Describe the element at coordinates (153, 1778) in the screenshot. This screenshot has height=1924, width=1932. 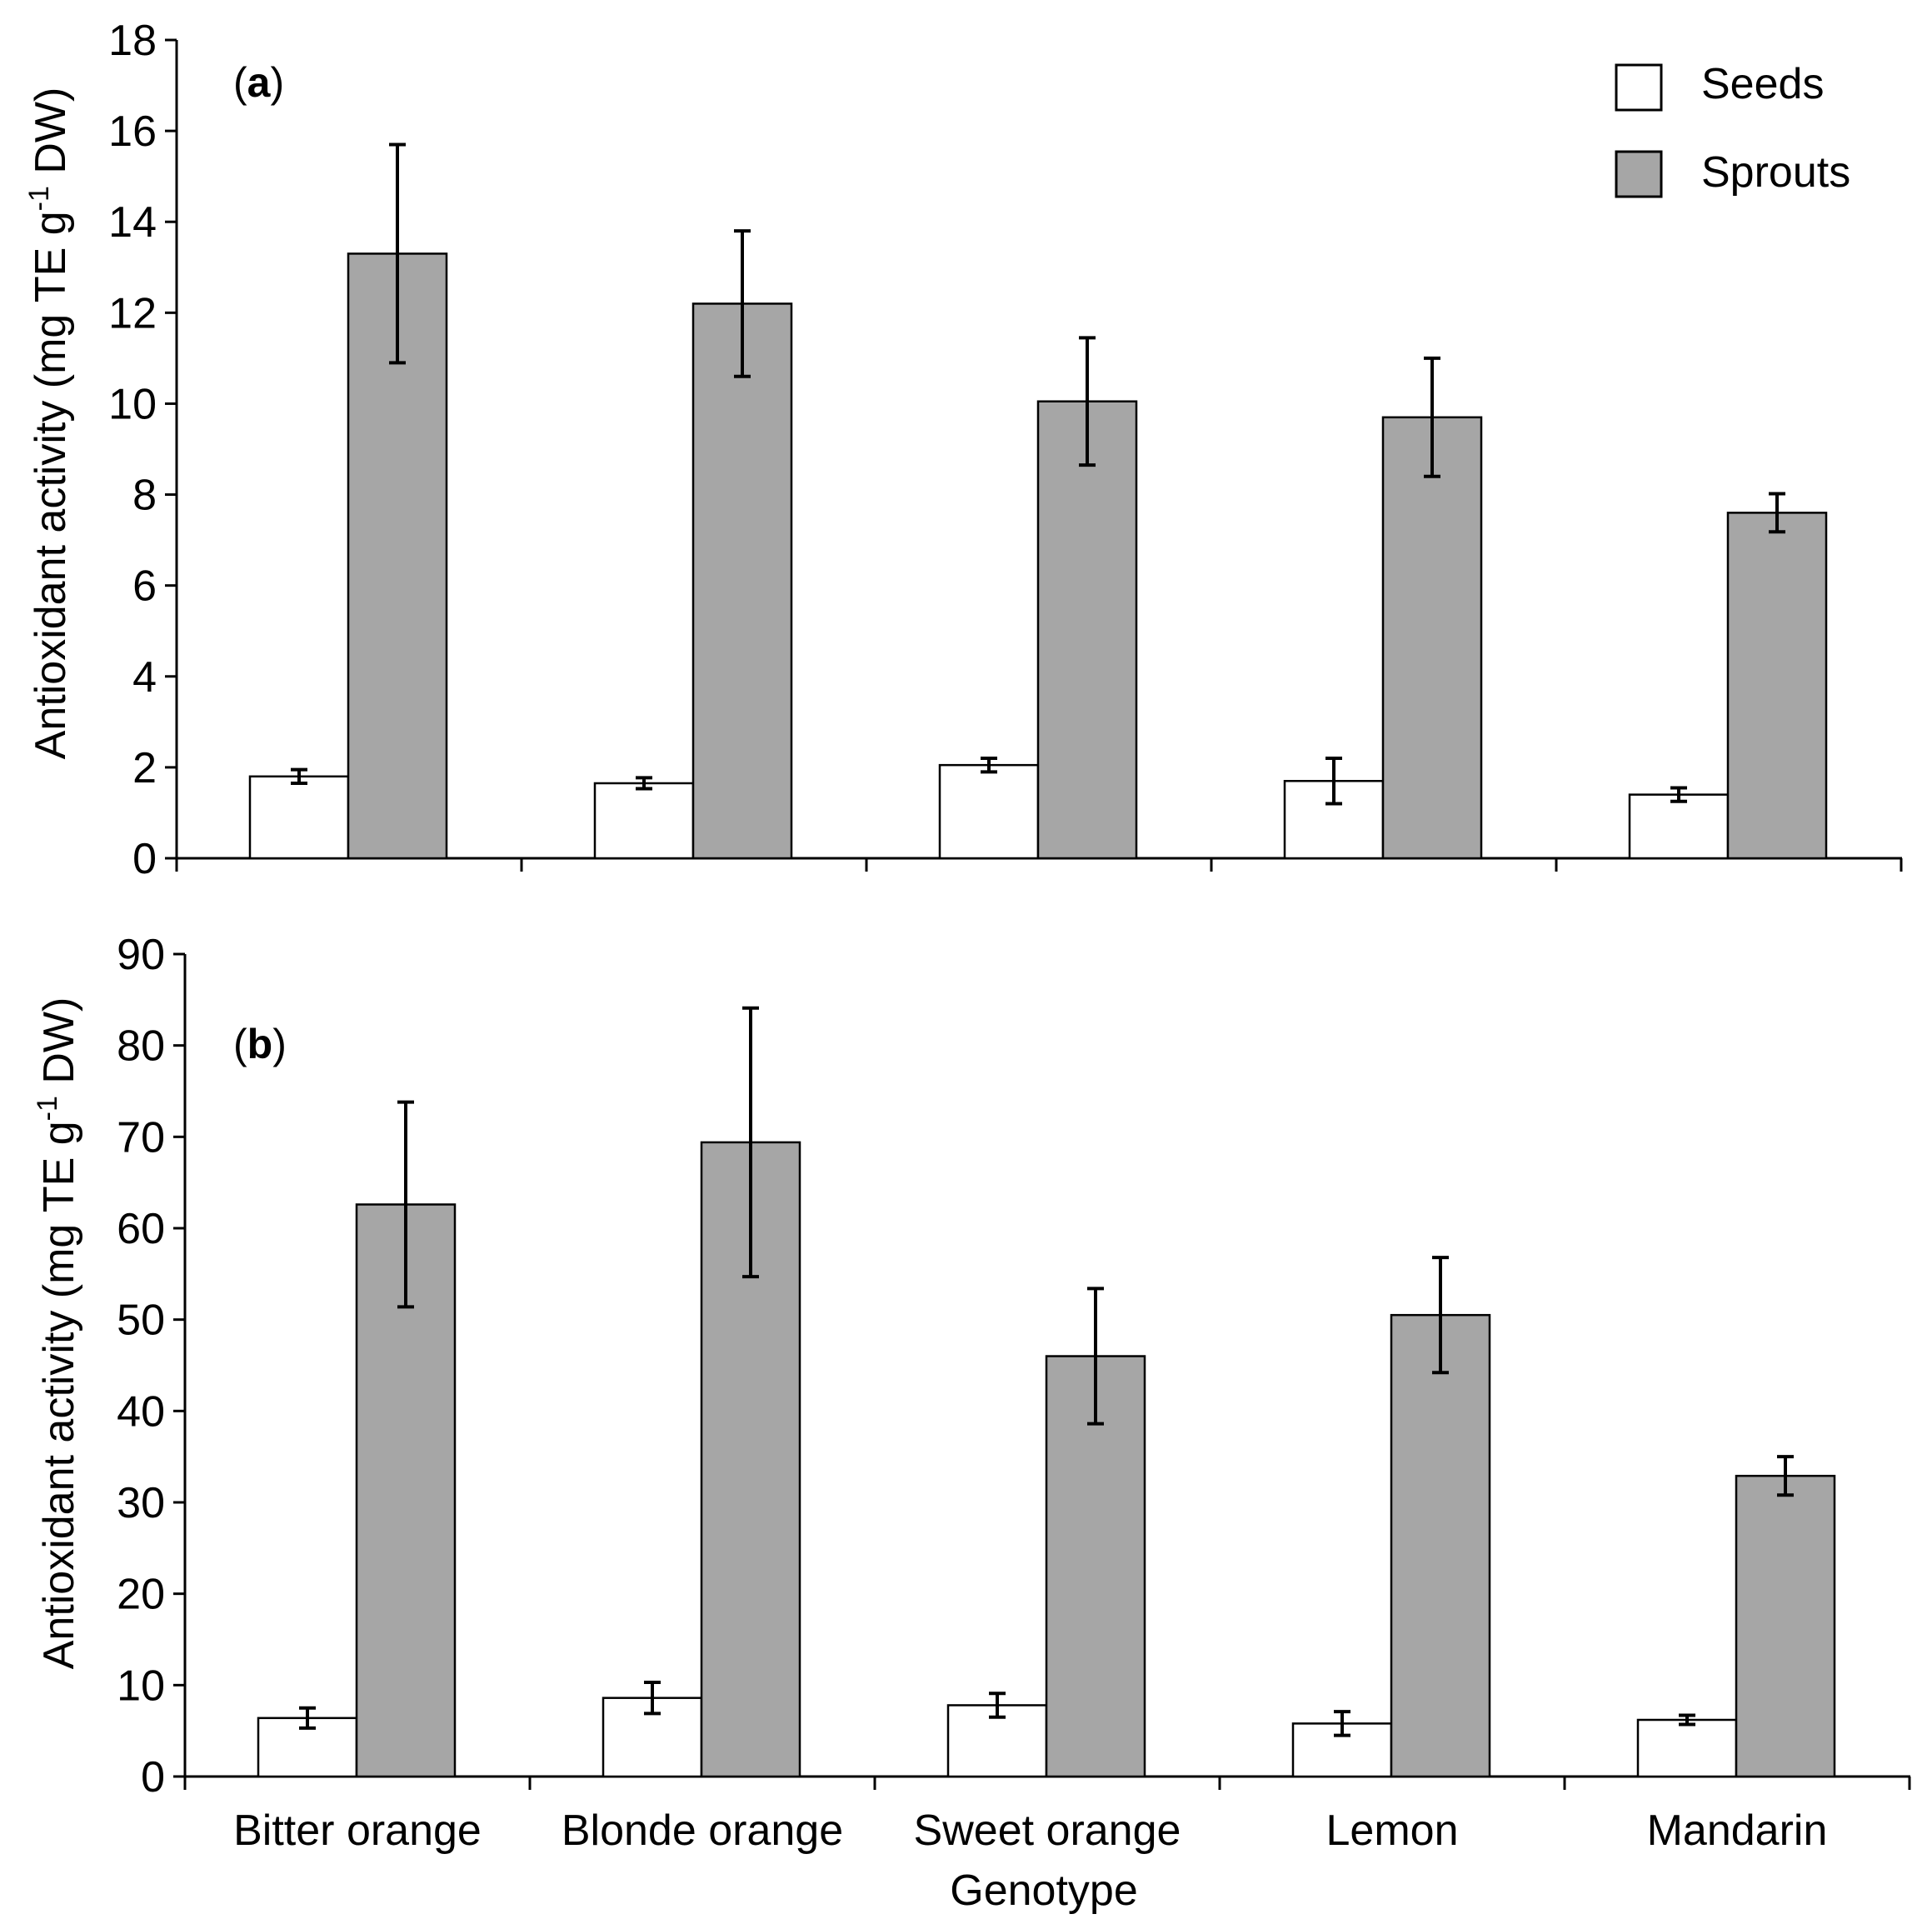
I see `panel-b-y-tick-label: 0` at that location.